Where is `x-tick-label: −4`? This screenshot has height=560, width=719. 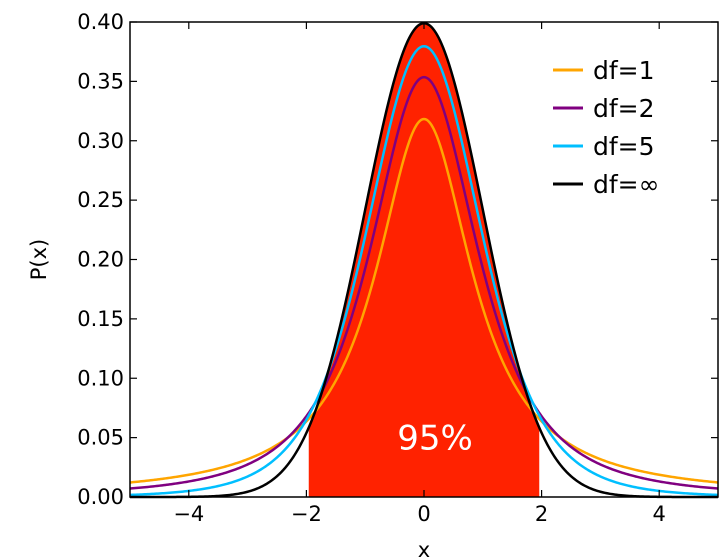
x-tick-label: −4 is located at coordinates (188, 514).